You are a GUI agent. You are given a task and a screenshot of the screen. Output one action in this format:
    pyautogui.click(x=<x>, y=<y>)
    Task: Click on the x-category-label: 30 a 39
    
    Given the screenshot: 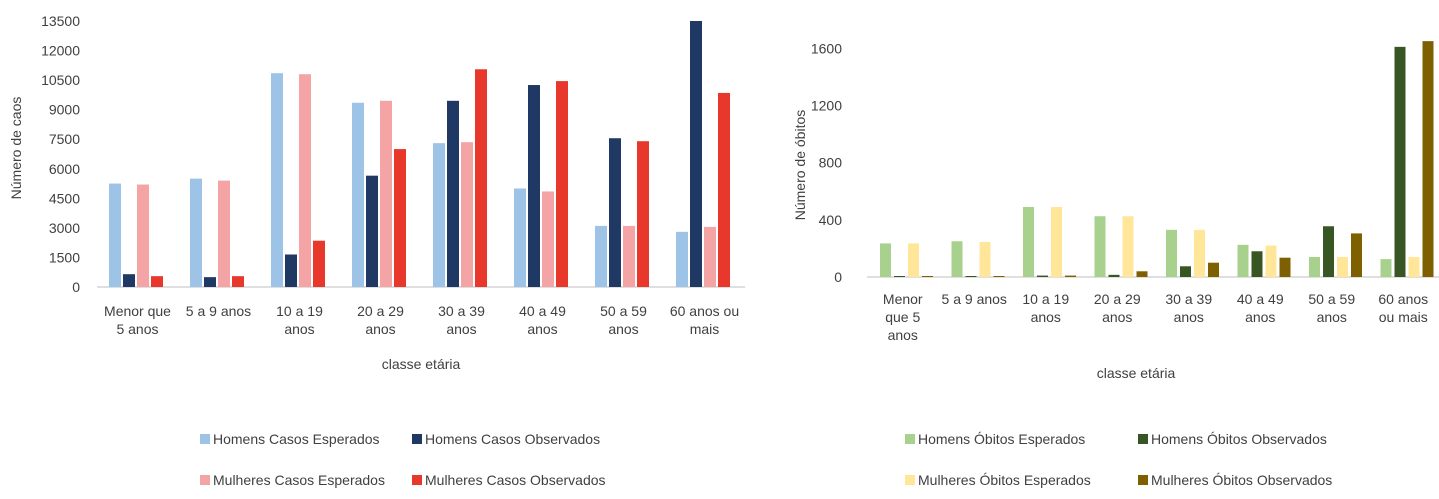 What is the action you would take?
    pyautogui.click(x=461, y=311)
    